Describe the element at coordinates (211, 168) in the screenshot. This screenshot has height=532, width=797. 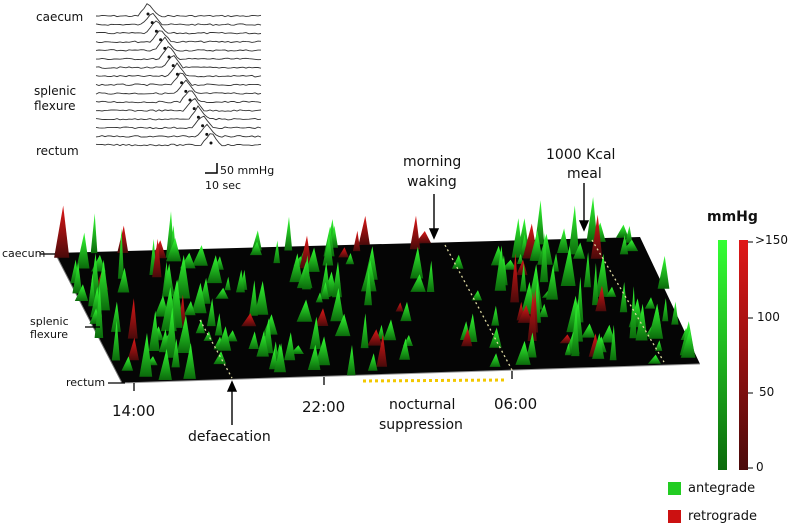
I see `scale-bar` at that location.